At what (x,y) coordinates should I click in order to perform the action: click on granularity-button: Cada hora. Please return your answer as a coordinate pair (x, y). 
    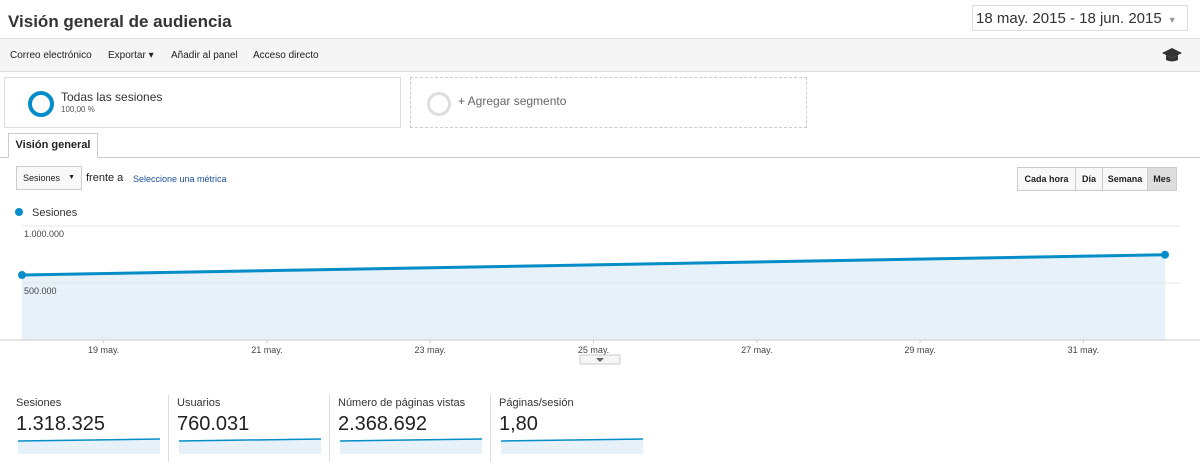
    Looking at the image, I should click on (1046, 179).